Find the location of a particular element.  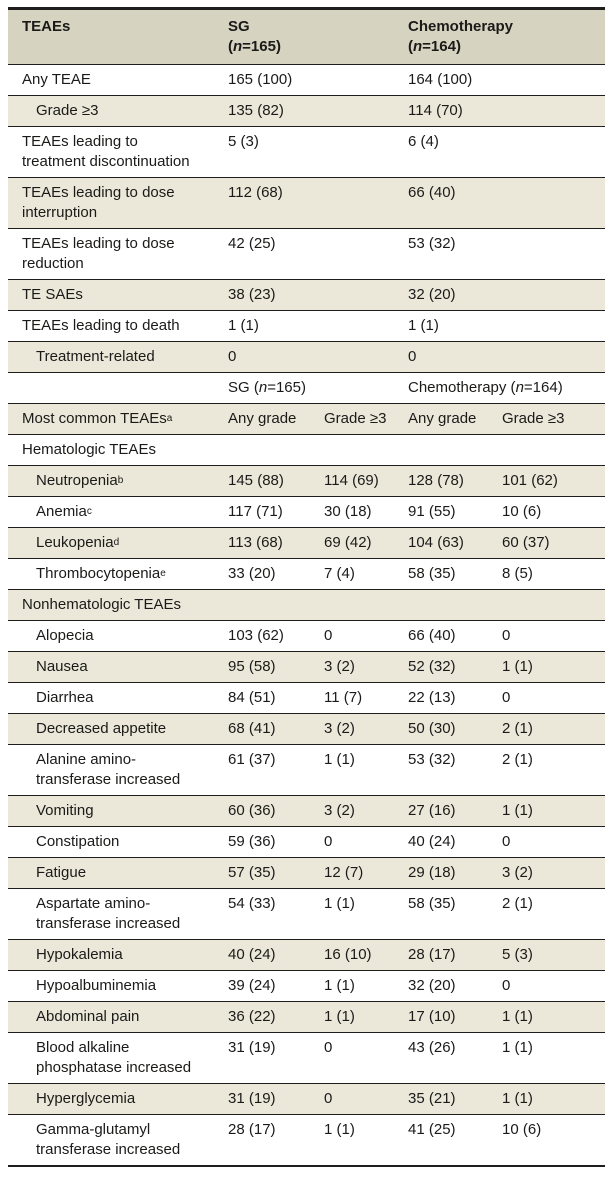

table-row: TEAEs leading to death 1 (1) 1 (1) is located at coordinates (306, 326).